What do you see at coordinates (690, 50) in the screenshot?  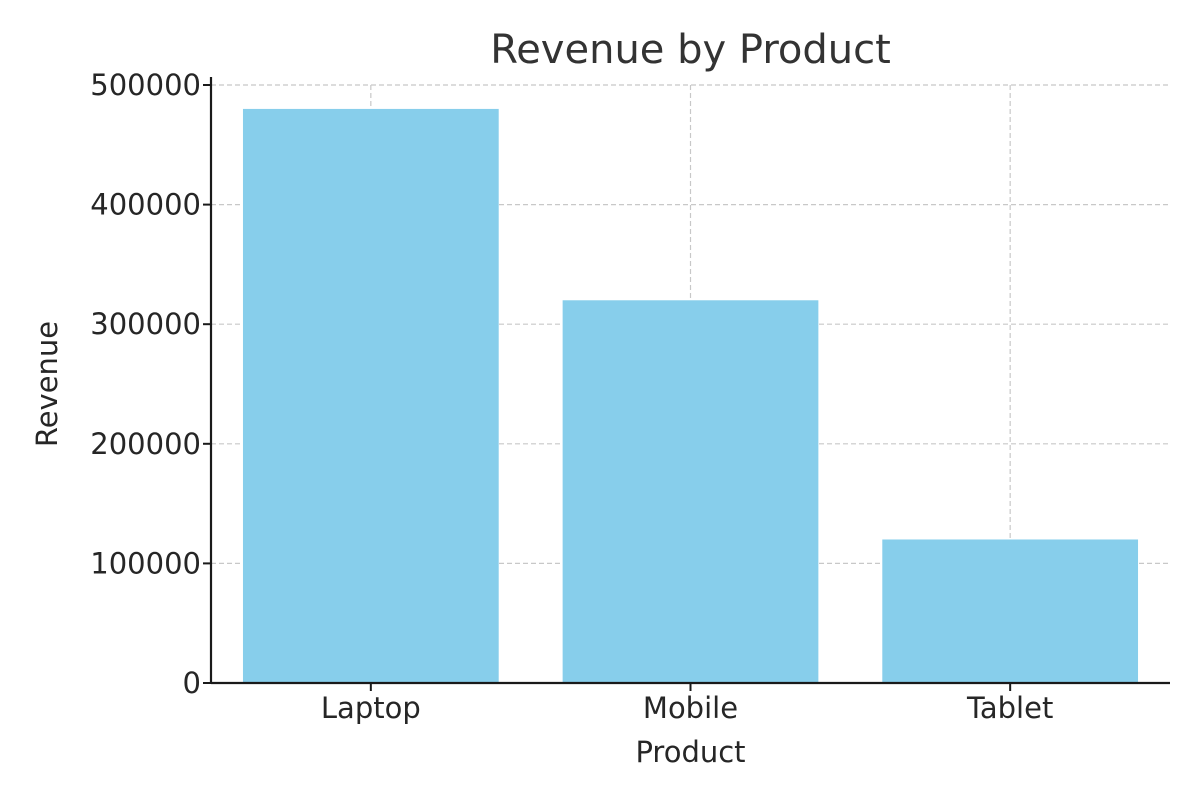 I see `chart-title: Revenue by Product` at bounding box center [690, 50].